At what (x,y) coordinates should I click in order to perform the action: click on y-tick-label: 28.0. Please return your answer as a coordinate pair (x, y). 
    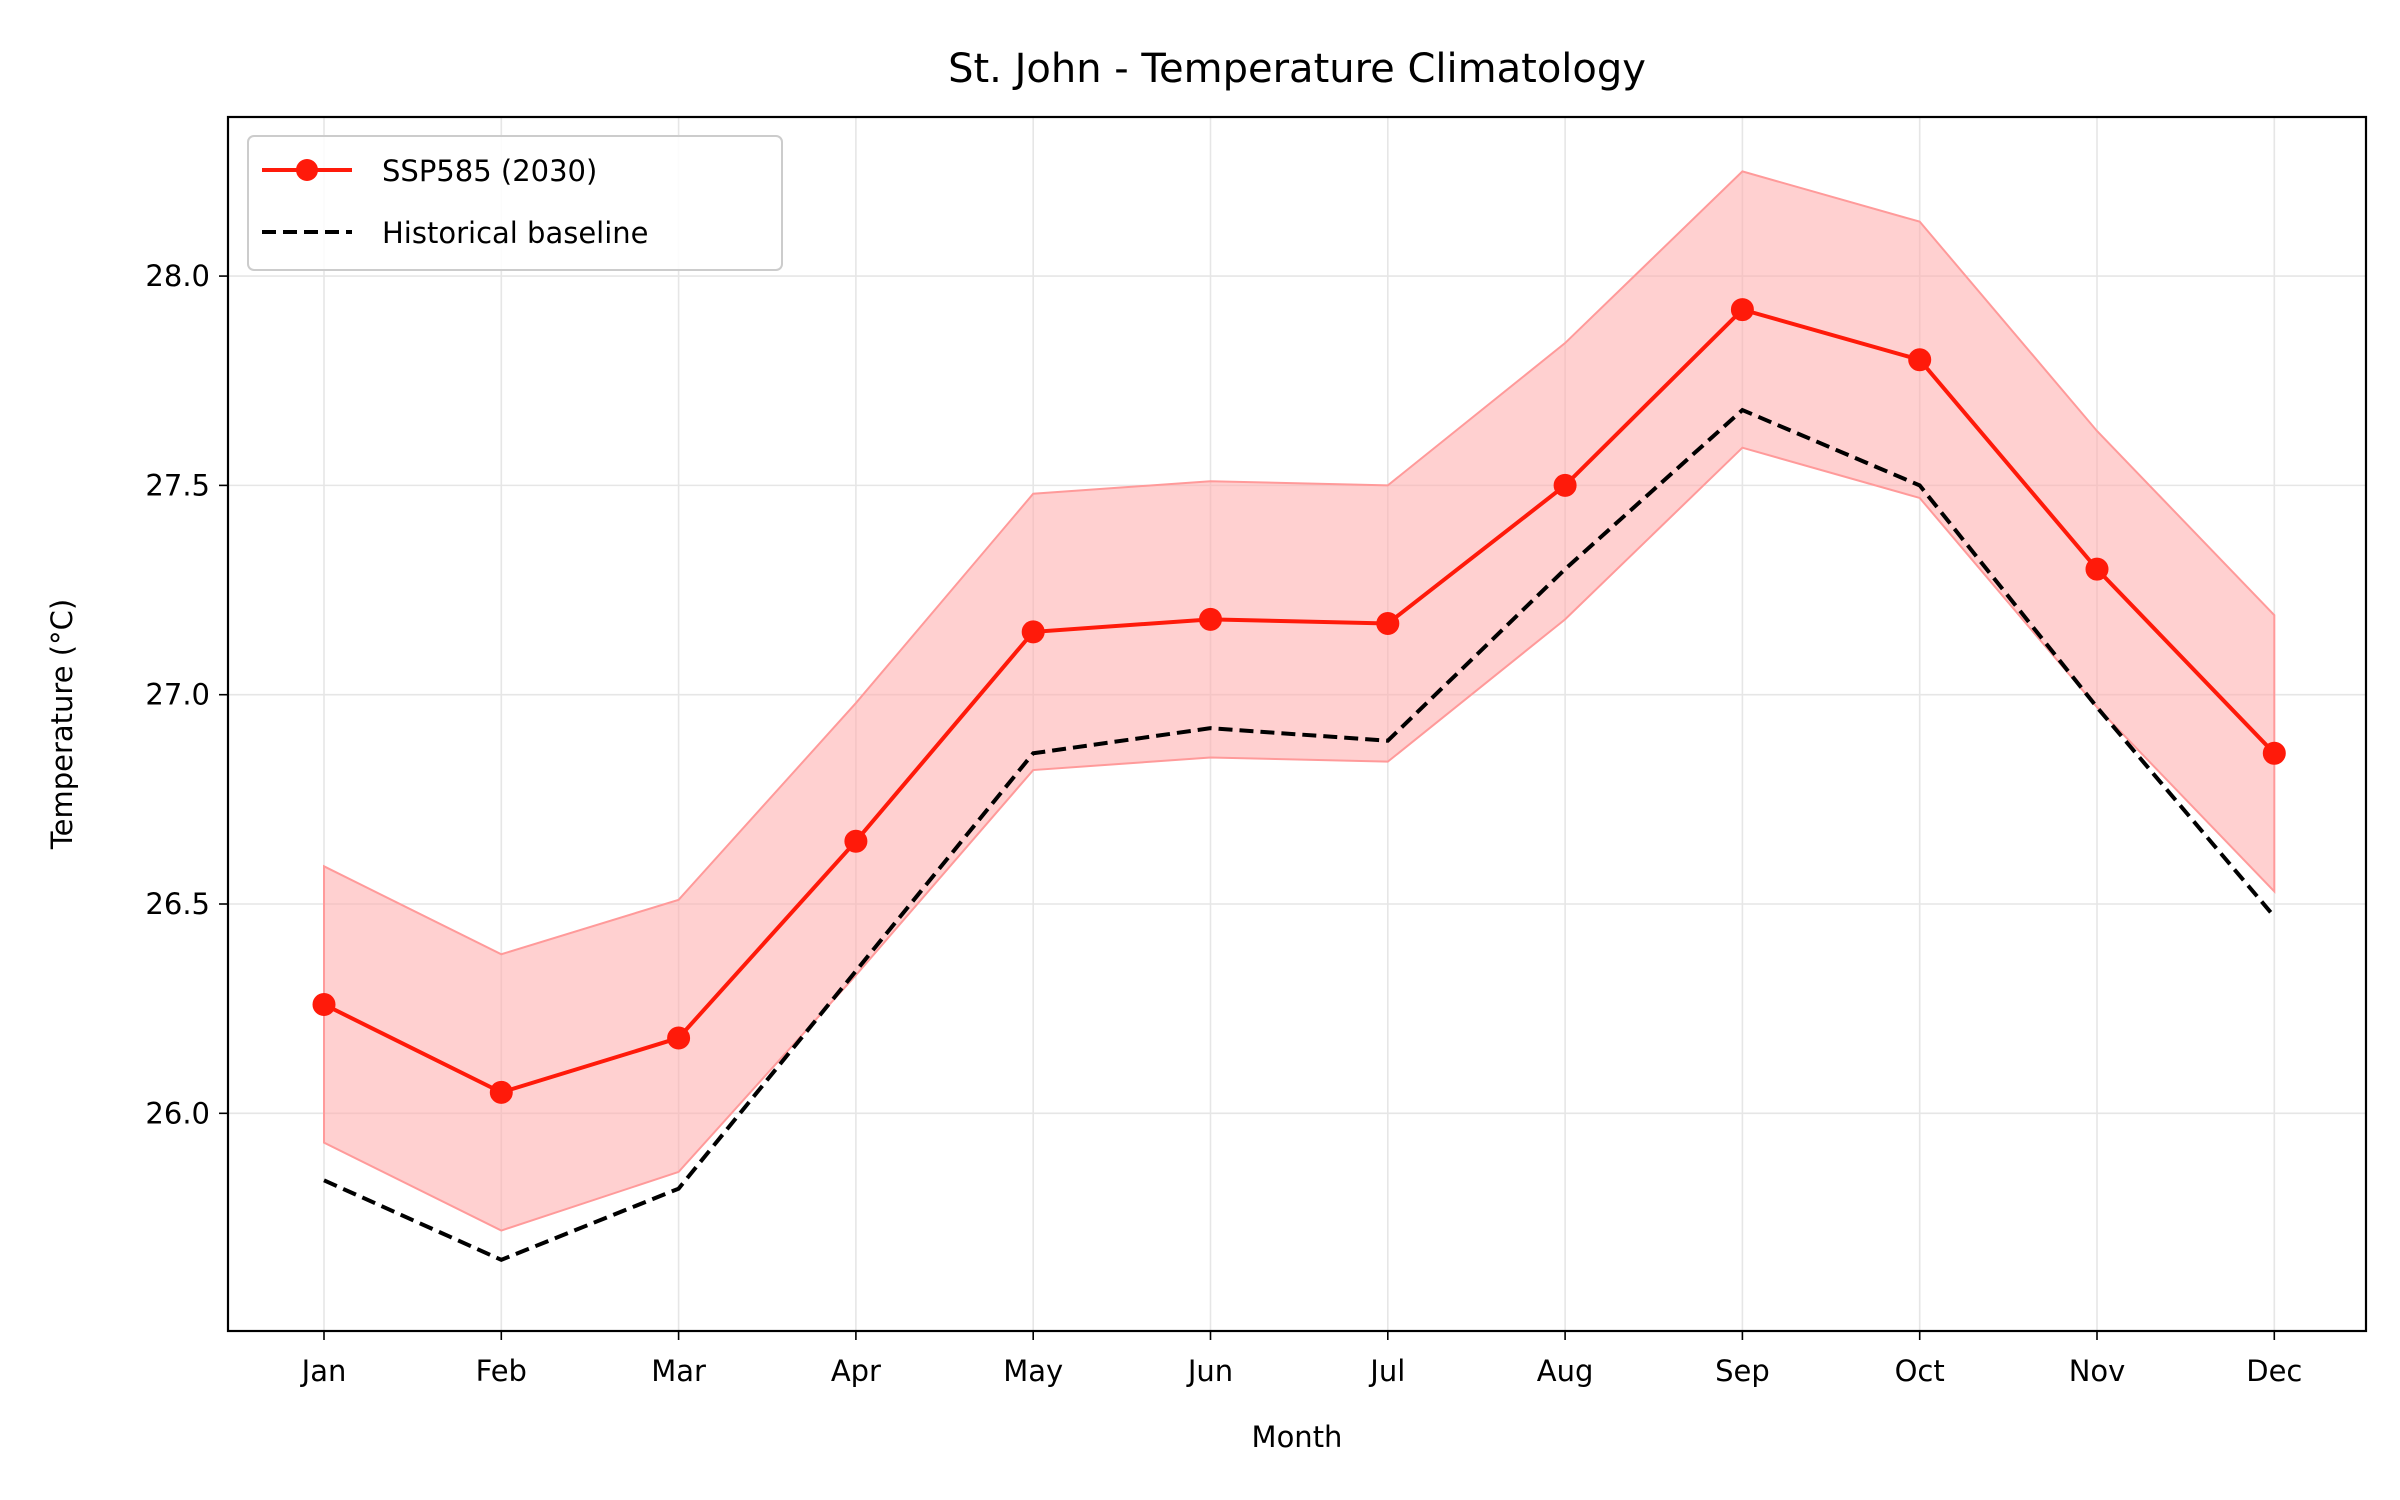
    Looking at the image, I should click on (177, 276).